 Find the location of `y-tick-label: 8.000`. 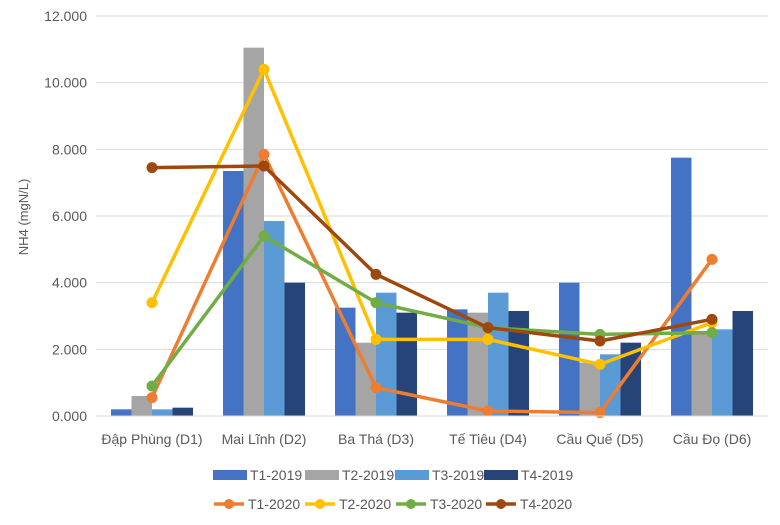

y-tick-label: 8.000 is located at coordinates (69, 149).